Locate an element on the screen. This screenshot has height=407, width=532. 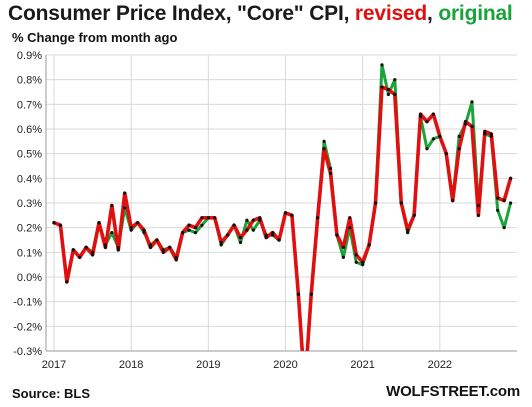
x-tick-label: 2019 is located at coordinates (208, 365).